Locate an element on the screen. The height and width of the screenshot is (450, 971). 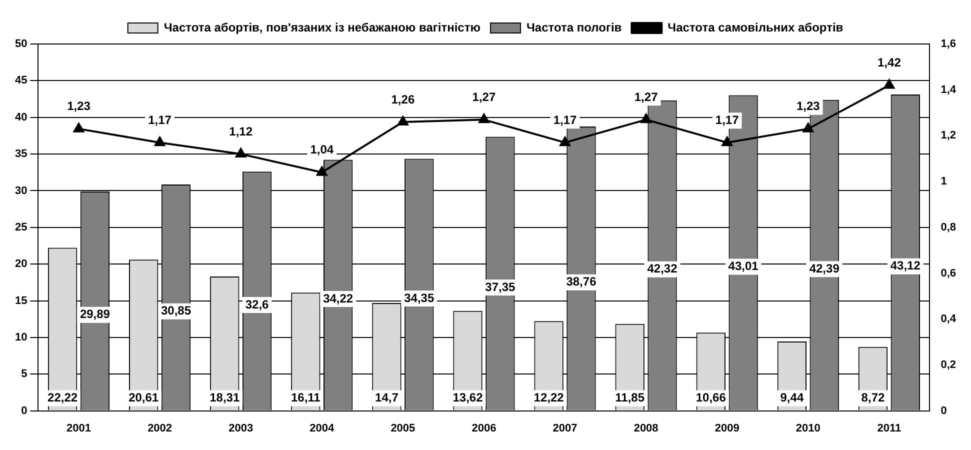
y-tick-label: 5 is located at coordinates (24, 374).